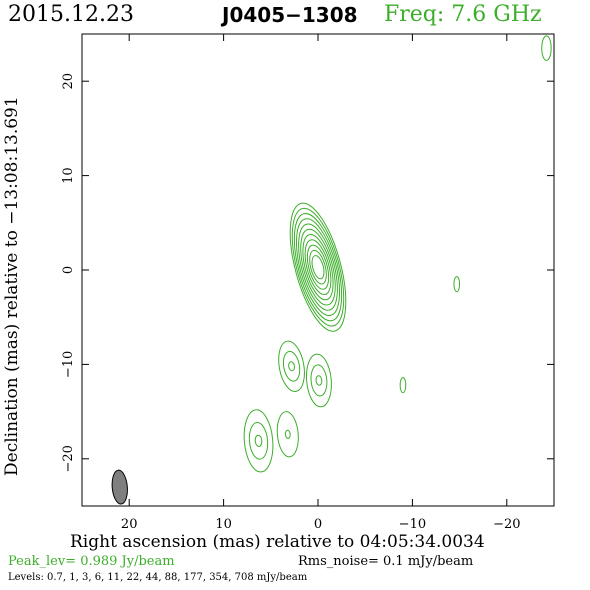 This screenshot has width=590, height=590. Describe the element at coordinates (68, 175) in the screenshot. I see `y-tick-label: 10` at that location.